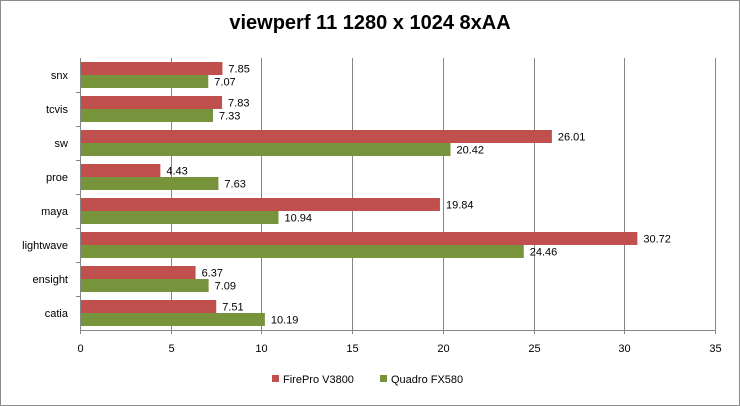 The height and width of the screenshot is (406, 740). I want to click on data-label: 7.51, so click(232, 308).